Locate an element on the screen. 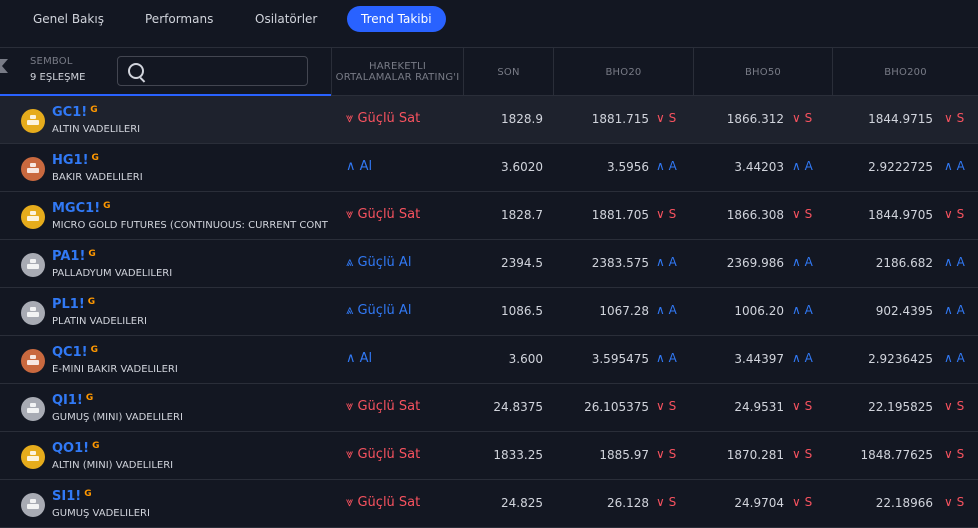 The height and width of the screenshot is (528, 978). ticker-link: QC1! G is located at coordinates (75, 352).